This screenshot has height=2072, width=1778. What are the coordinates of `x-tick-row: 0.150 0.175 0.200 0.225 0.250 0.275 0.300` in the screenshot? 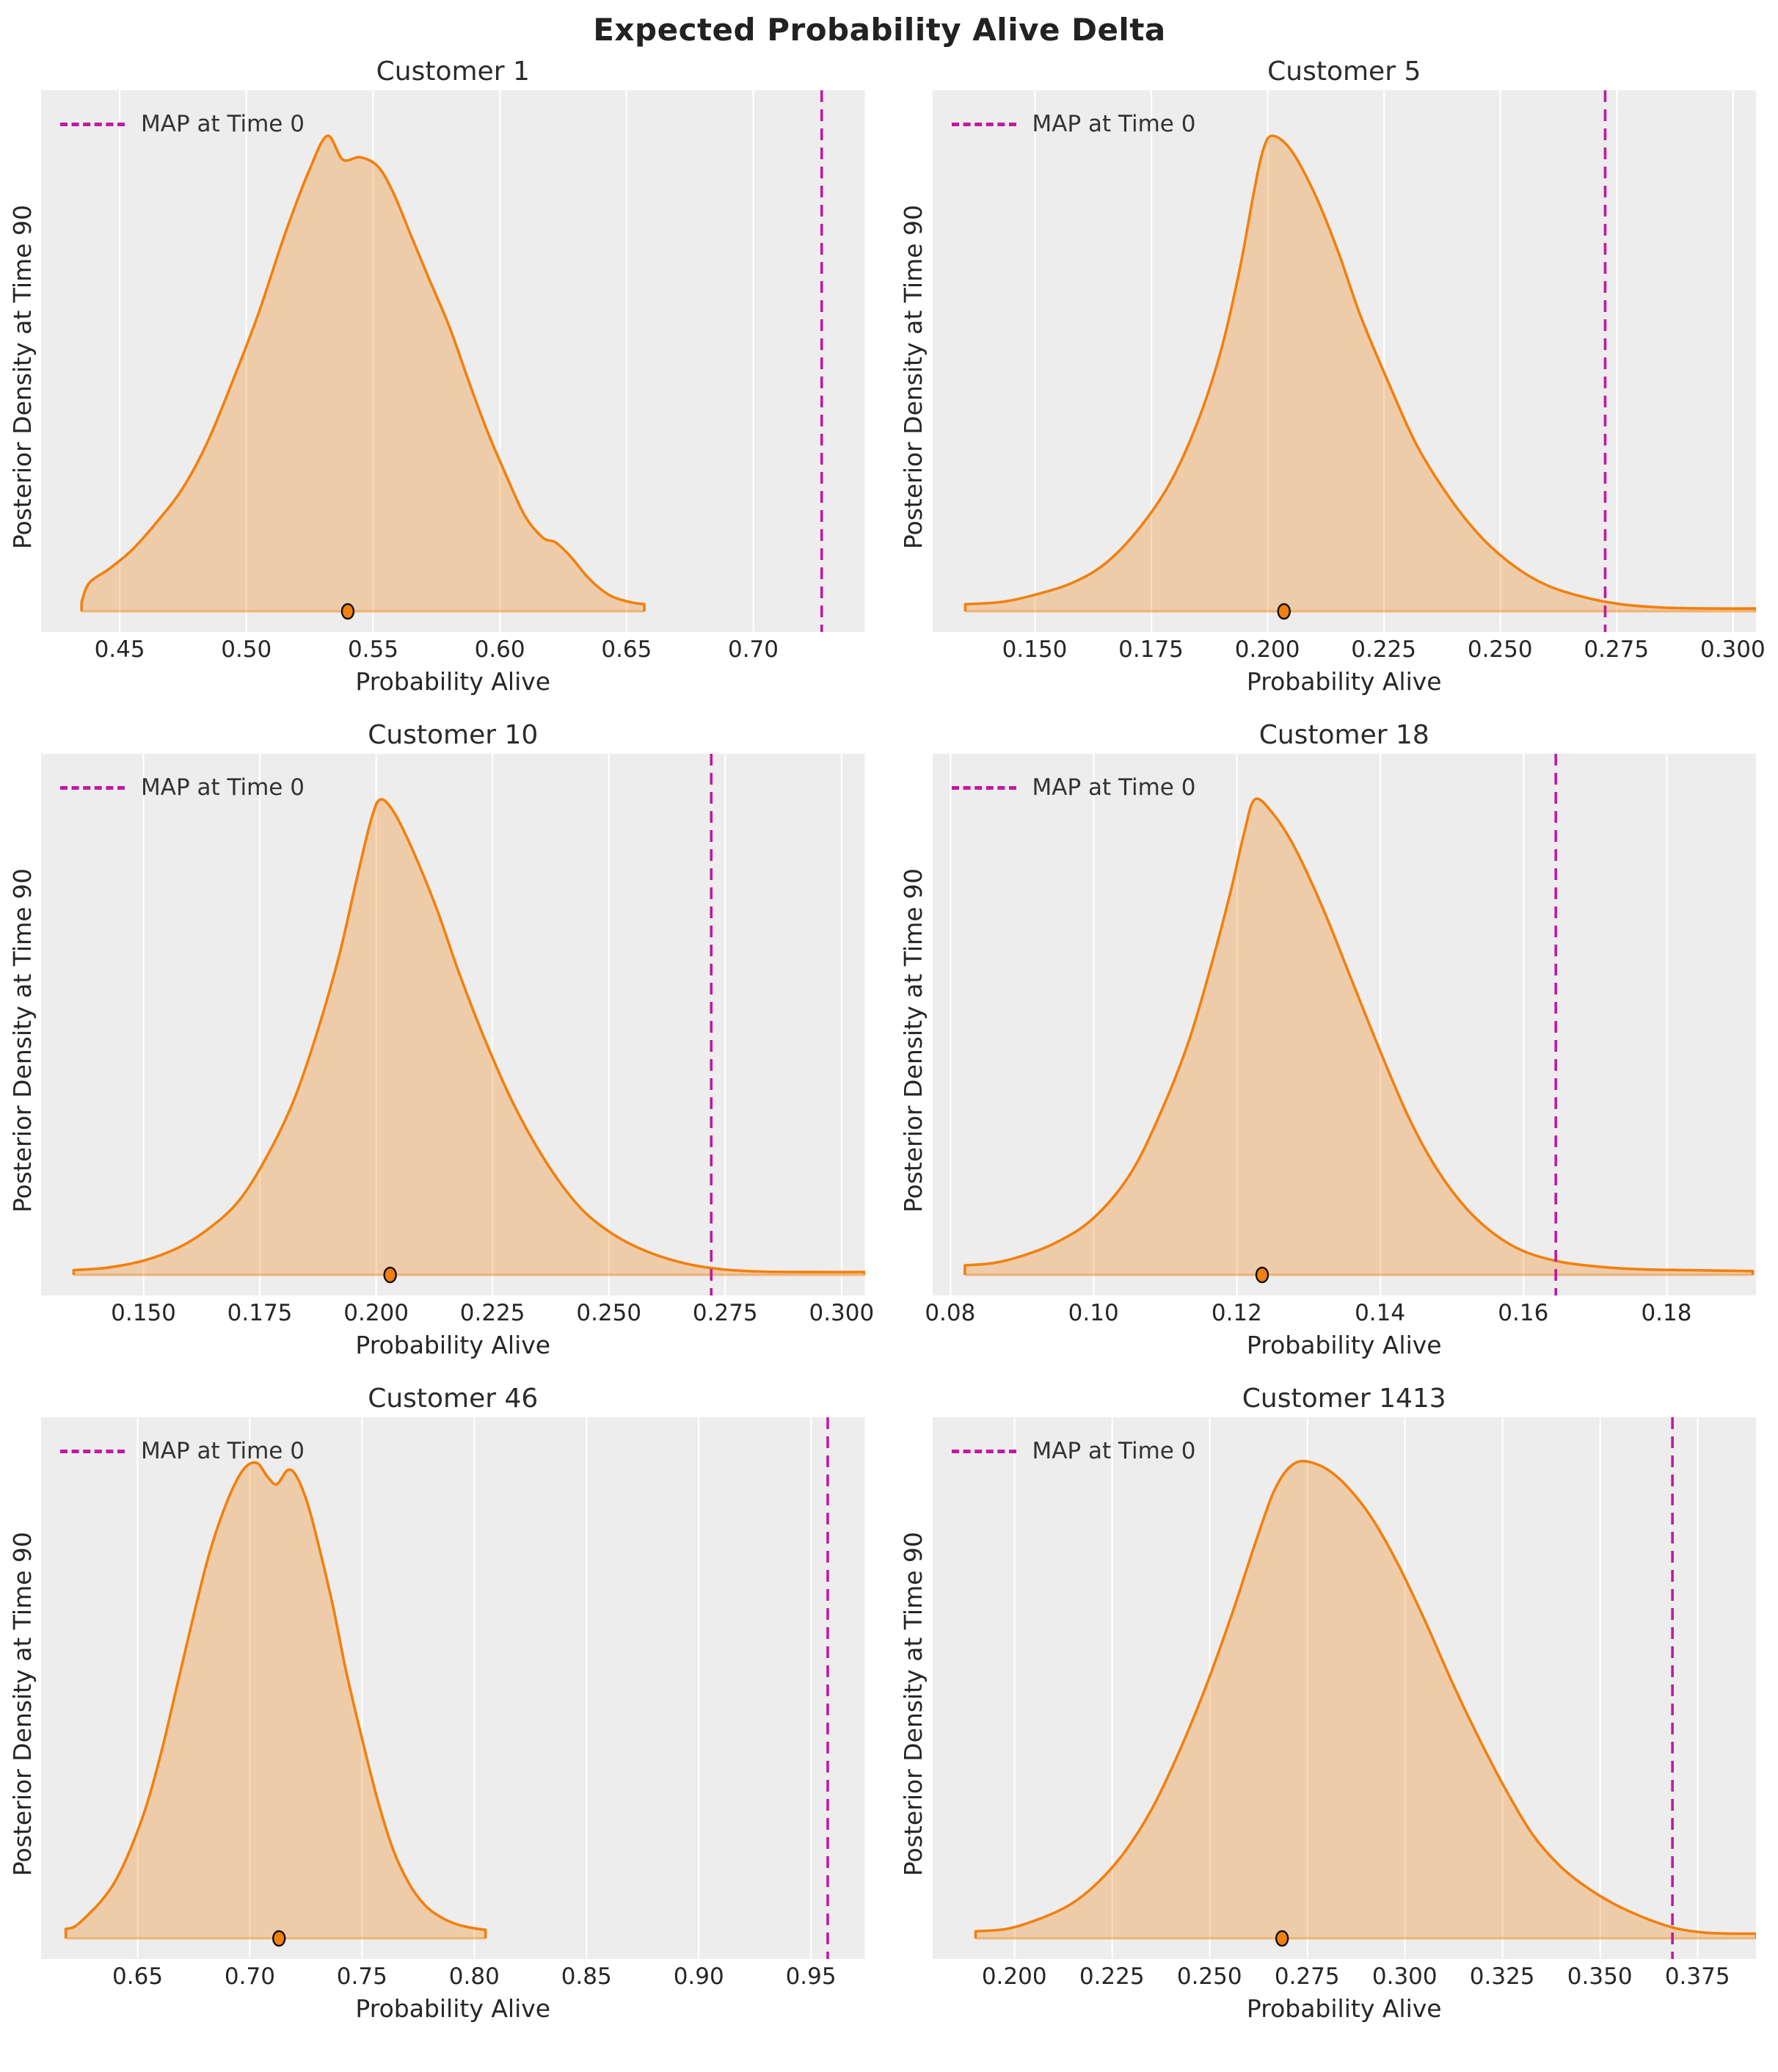 It's located at (1349, 649).